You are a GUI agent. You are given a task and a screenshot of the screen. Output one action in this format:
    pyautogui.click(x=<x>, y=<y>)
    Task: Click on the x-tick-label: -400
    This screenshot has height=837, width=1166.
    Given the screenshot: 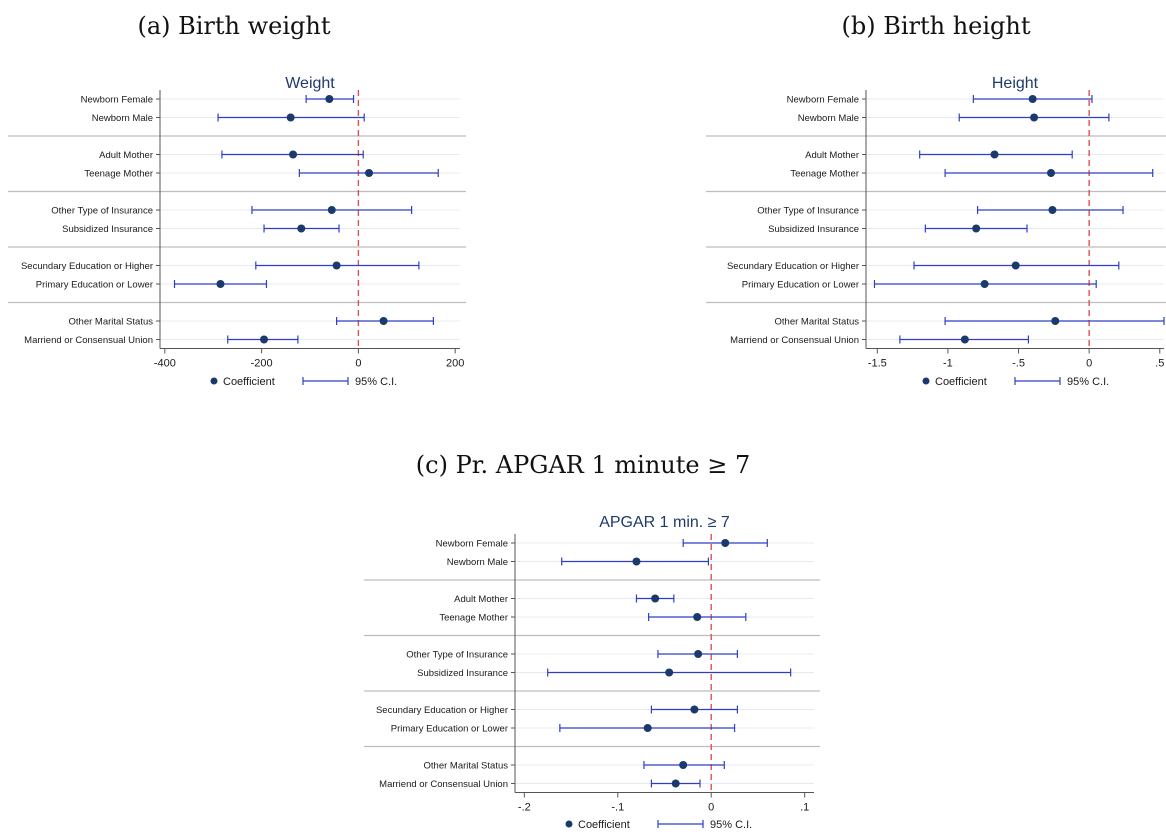 What is the action you would take?
    pyautogui.click(x=165, y=364)
    